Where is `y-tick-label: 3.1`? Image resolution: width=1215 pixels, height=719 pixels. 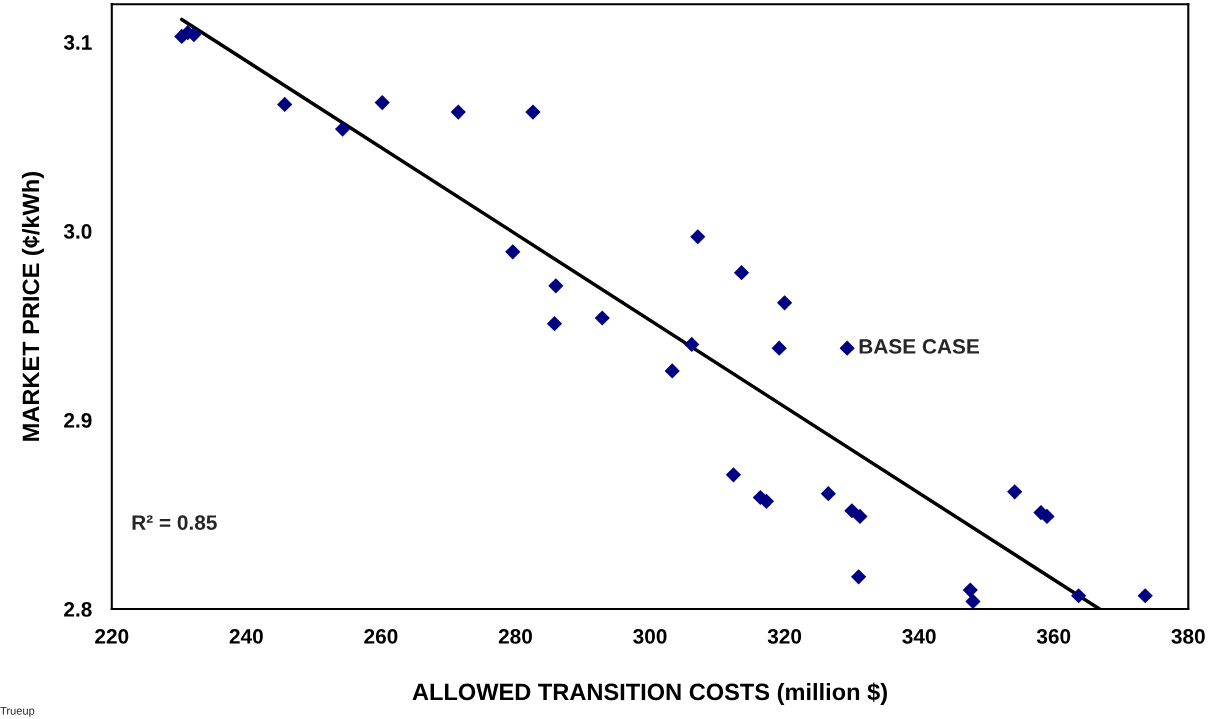
y-tick-label: 3.1 is located at coordinates (77, 42).